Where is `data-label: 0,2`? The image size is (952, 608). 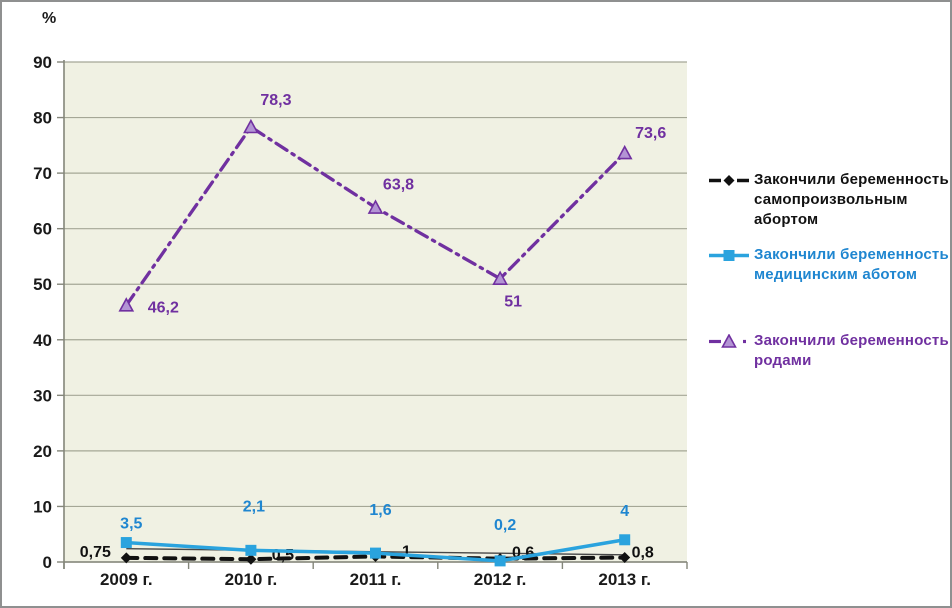
data-label: 0,2 is located at coordinates (505, 525).